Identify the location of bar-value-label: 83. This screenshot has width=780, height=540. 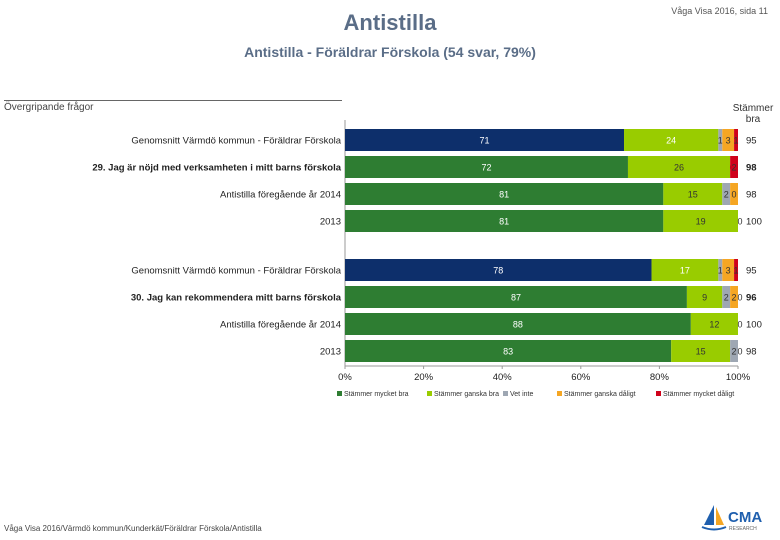
(508, 352).